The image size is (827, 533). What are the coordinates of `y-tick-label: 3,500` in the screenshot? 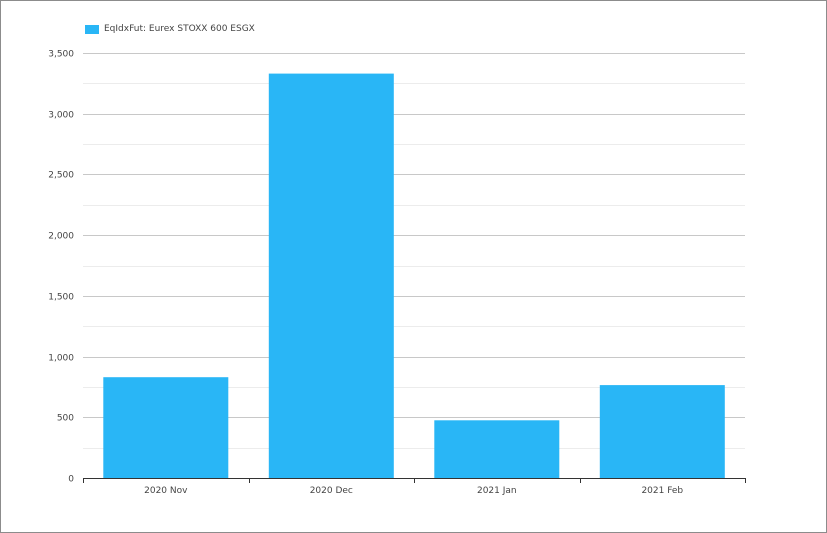 It's located at (61, 55).